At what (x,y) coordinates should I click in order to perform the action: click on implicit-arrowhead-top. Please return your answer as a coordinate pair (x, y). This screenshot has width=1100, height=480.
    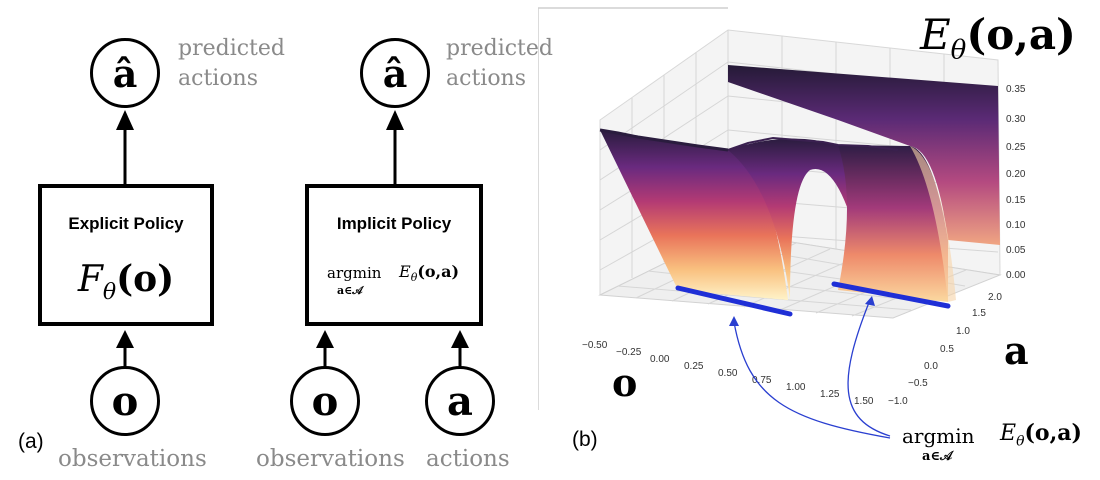
    Looking at the image, I should click on (395, 120).